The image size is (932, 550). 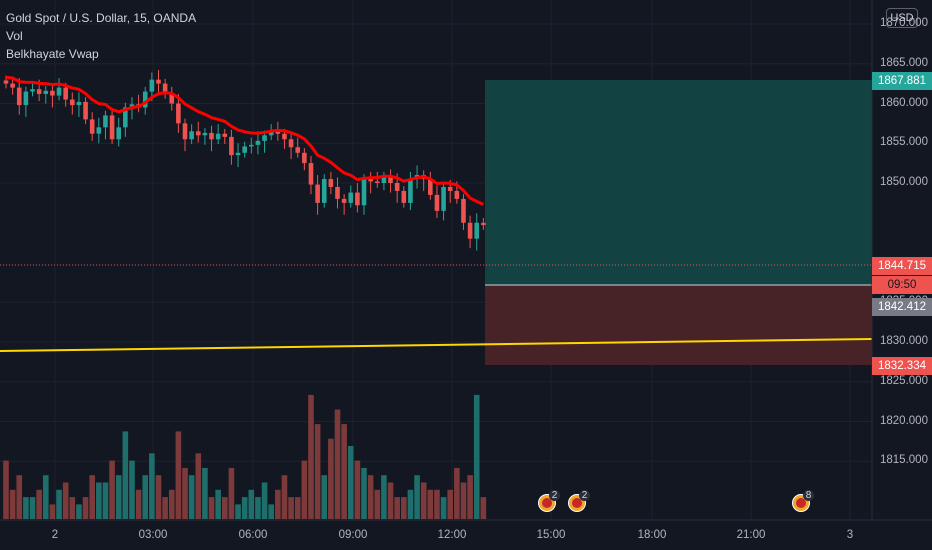 What do you see at coordinates (452, 535) in the screenshot?
I see `time-tick-label: 12:00` at bounding box center [452, 535].